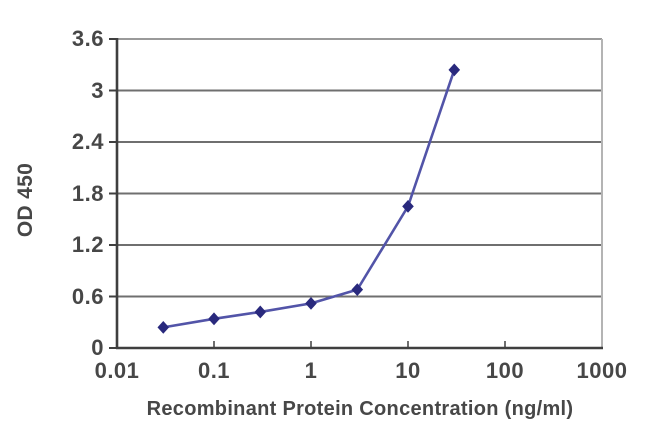 Image resolution: width=650 pixels, height=440 pixels. Describe the element at coordinates (311, 370) in the screenshot. I see `x-tick-label: 1` at that location.